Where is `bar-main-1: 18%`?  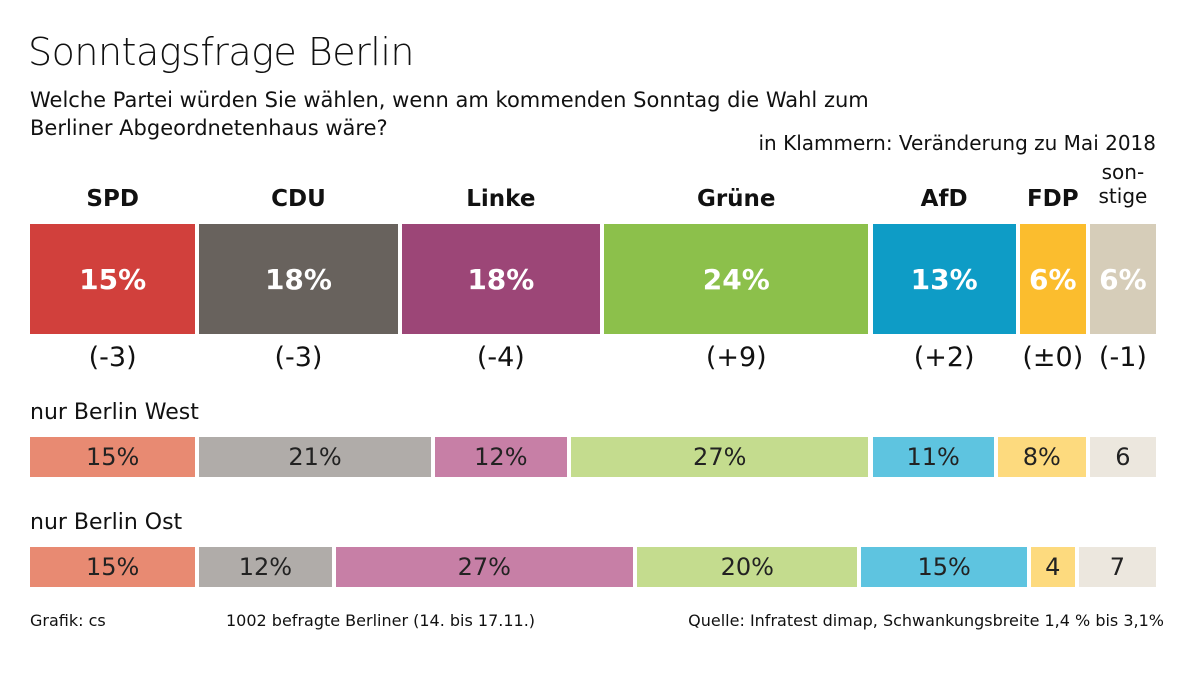
bar-main-1: 18% is located at coordinates (298, 279).